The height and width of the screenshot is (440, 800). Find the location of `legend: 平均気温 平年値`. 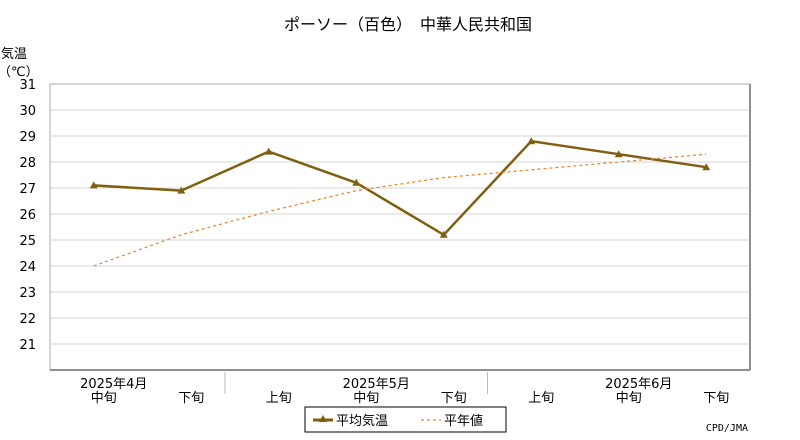

legend: 平均気温 平年値 is located at coordinates (405, 419).